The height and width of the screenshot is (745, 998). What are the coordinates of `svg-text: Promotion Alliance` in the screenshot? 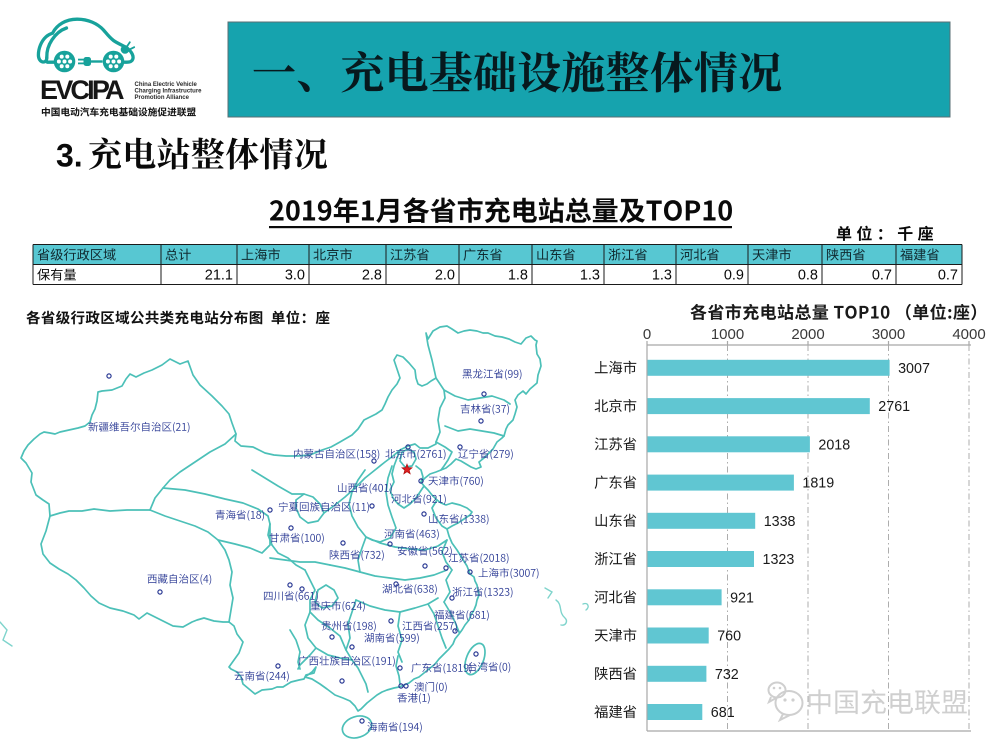 It's located at (162, 98).